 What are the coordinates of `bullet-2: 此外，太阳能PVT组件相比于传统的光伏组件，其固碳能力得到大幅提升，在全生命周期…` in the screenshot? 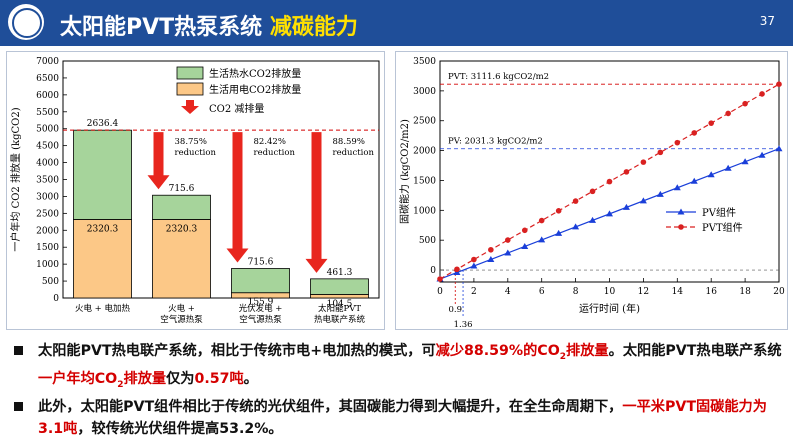 It's located at (397, 418).